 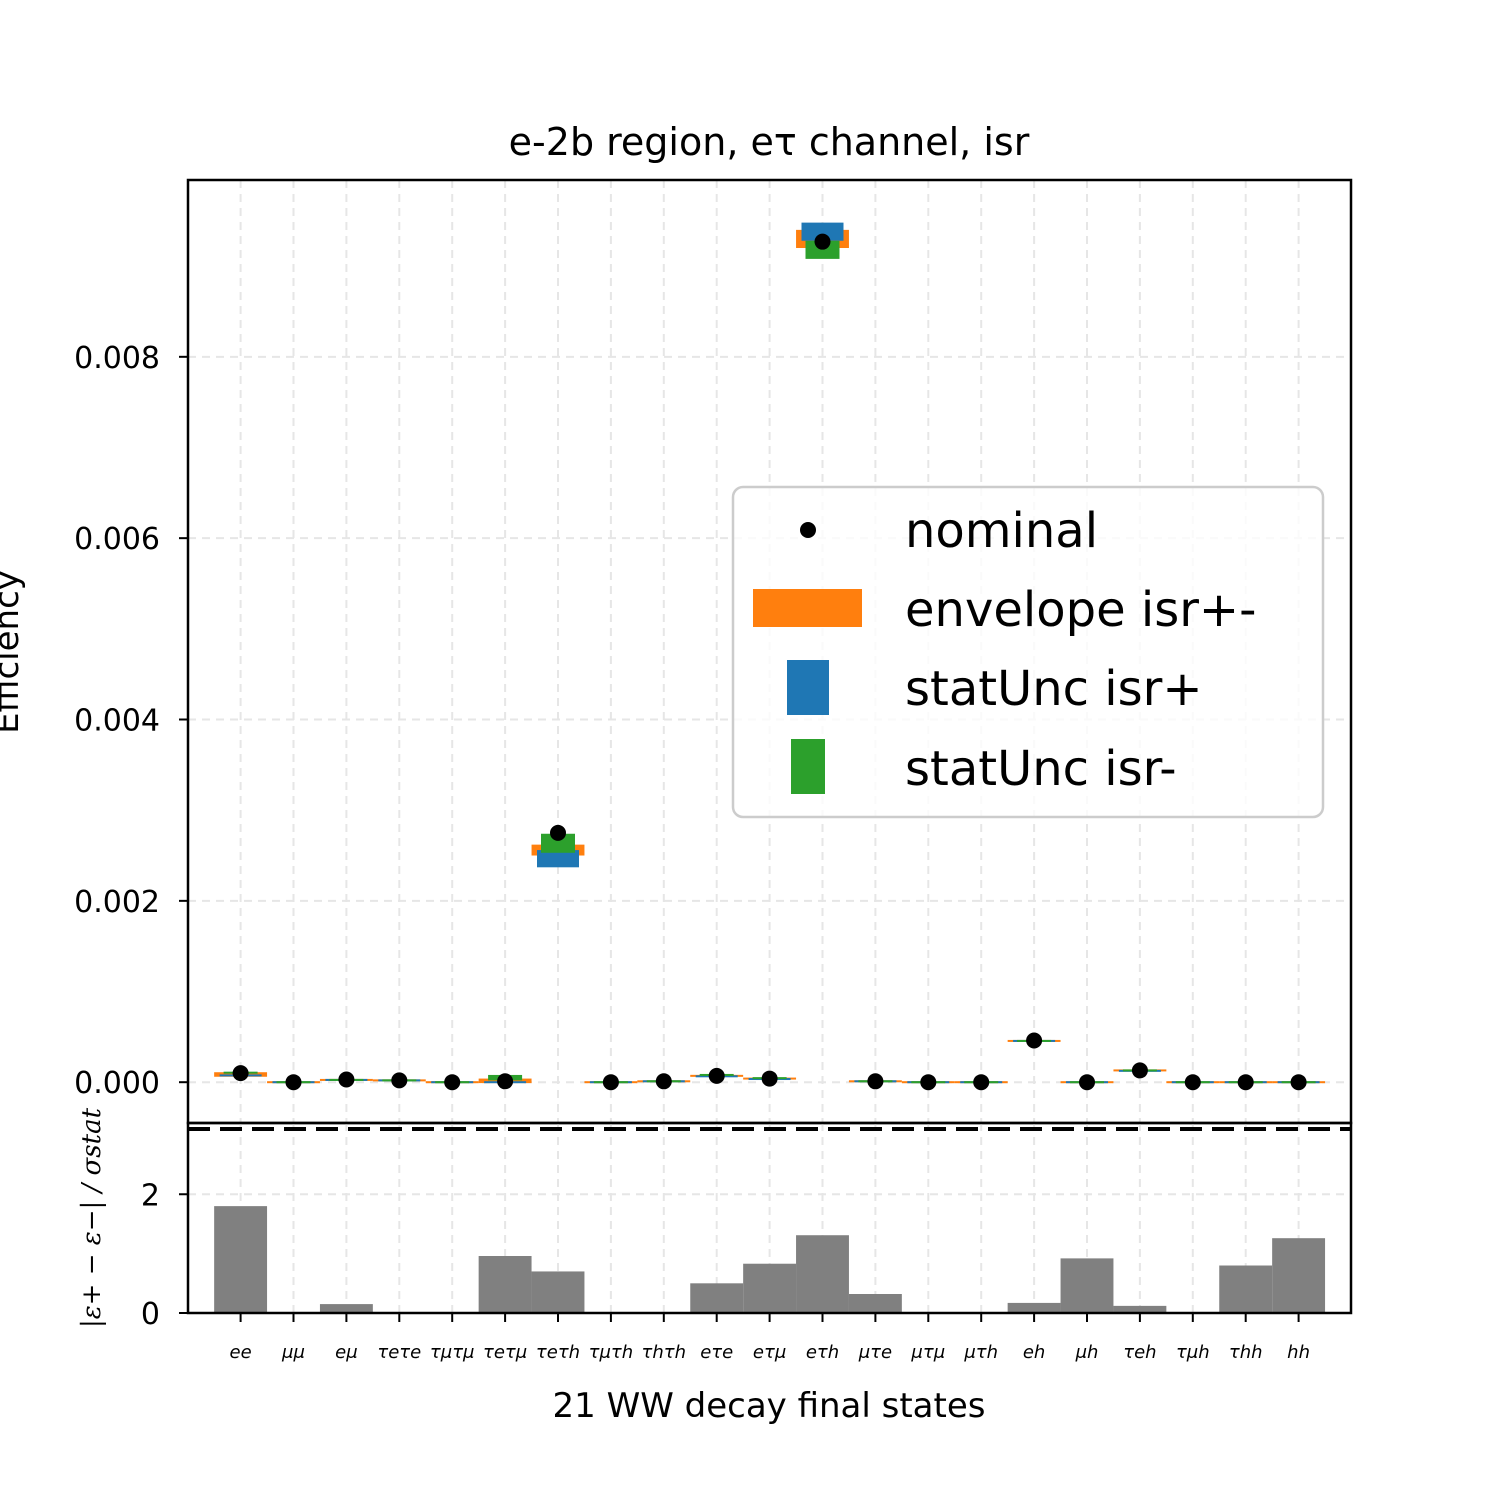 What do you see at coordinates (769, 1406) in the screenshot?
I see `x-axis-label: 21 WW decay final states` at bounding box center [769, 1406].